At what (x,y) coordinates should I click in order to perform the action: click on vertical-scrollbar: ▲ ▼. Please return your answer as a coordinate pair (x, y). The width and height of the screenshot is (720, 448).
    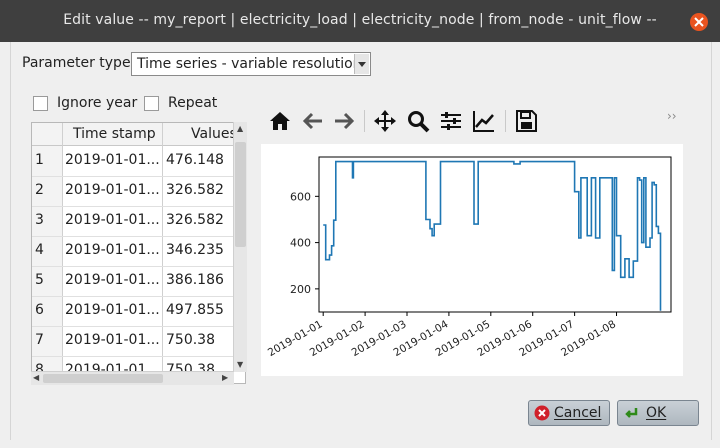
    Looking at the image, I should click on (240, 247).